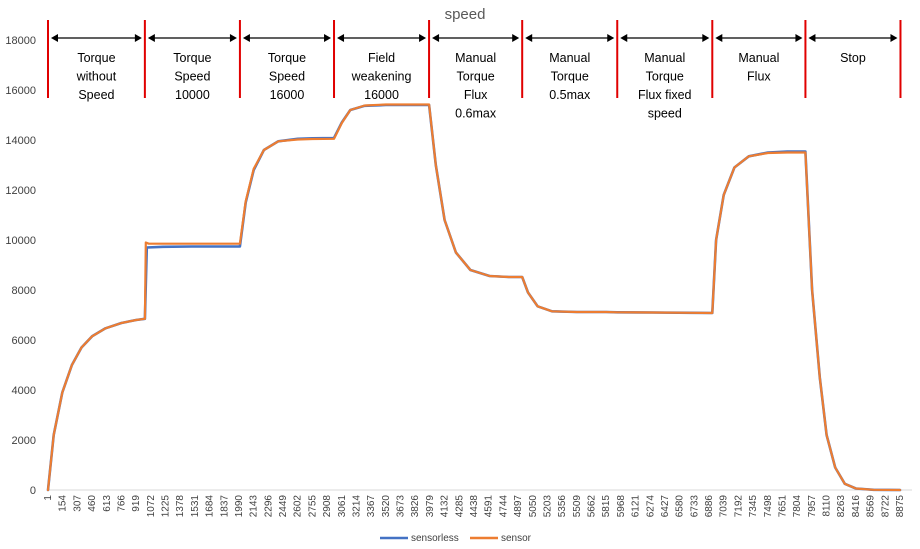  Describe the element at coordinates (570, 76) in the screenshot. I see `phase-label: Manual Torque 0.5max` at that location.